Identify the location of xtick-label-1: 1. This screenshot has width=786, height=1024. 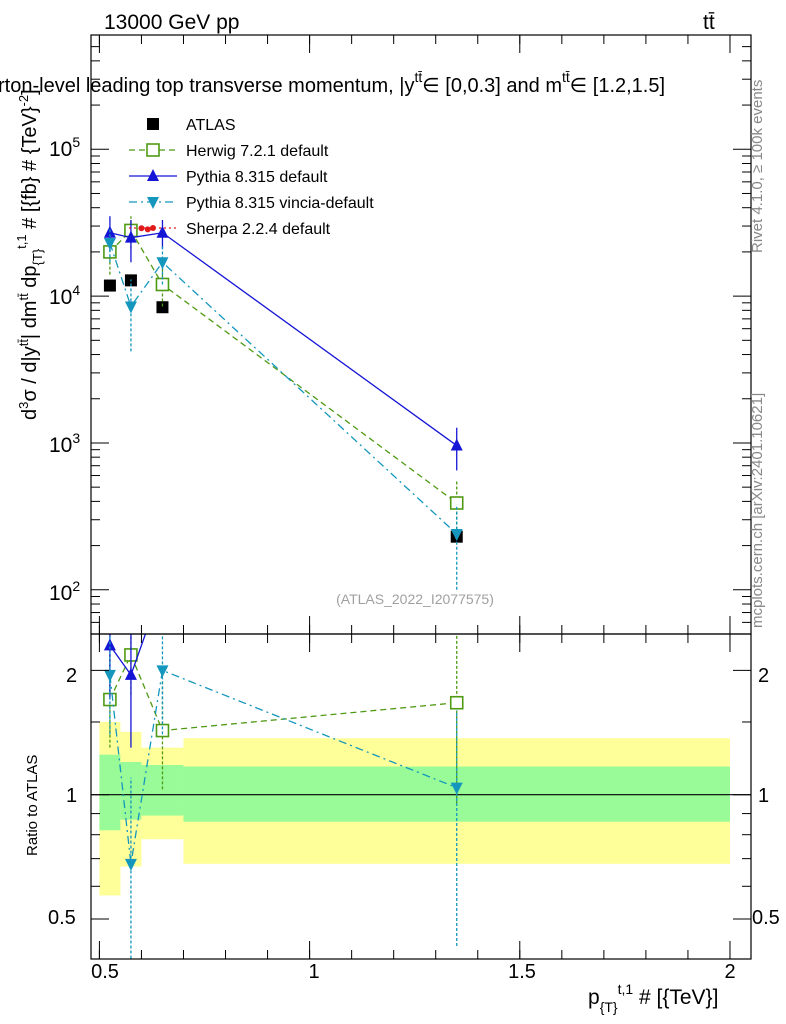
(313, 972).